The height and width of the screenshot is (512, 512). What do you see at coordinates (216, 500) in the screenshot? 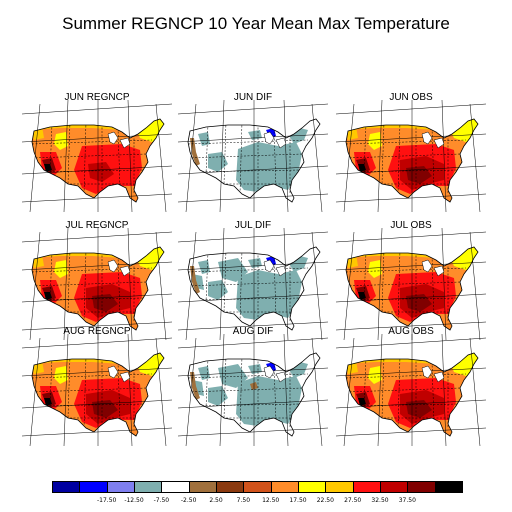
I see `legend-label: 2.50` at bounding box center [216, 500].